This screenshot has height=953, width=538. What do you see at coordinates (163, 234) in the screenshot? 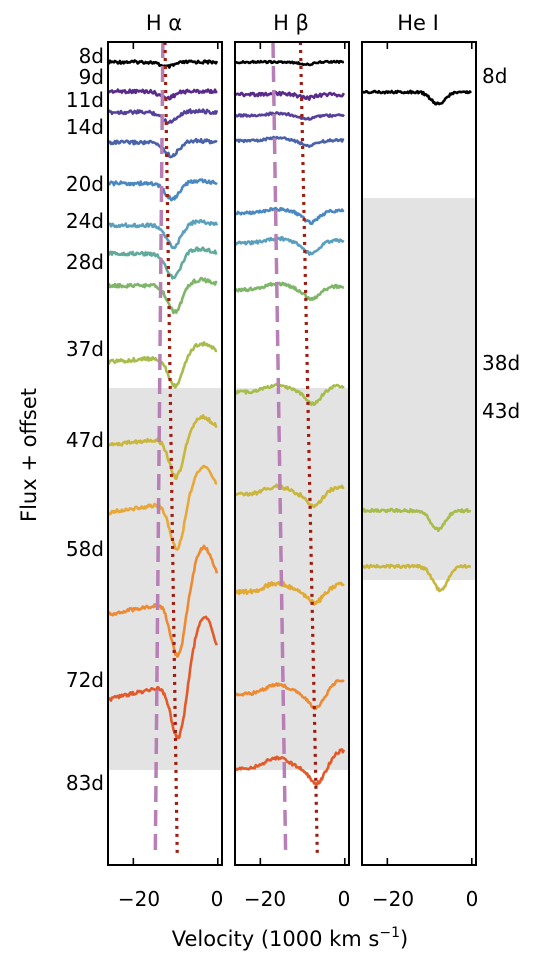
I see `spectrum-line-halpha-24d` at bounding box center [163, 234].